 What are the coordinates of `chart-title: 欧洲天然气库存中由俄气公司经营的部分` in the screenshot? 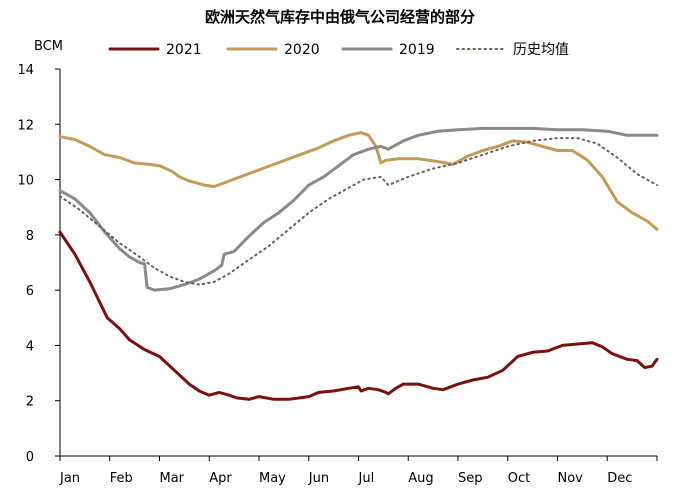 It's located at (340, 17).